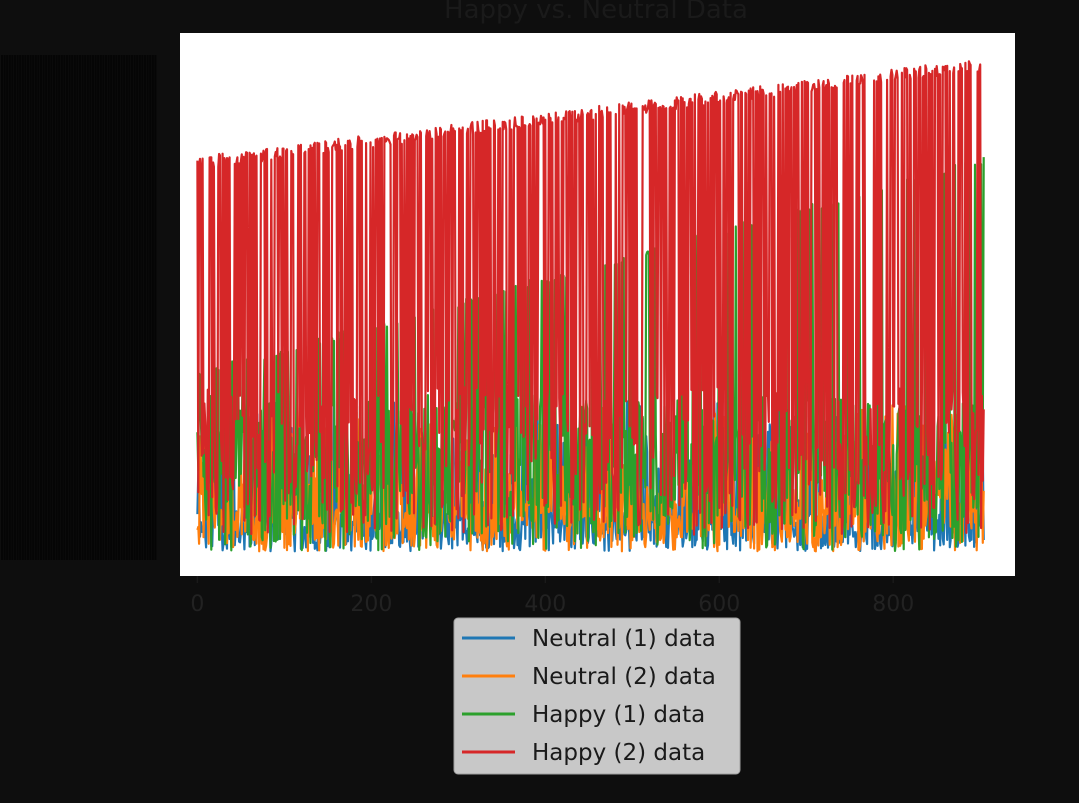 The height and width of the screenshot is (803, 1079). Describe the element at coordinates (79, 307) in the screenshot. I see `y-axis-ticks` at that location.